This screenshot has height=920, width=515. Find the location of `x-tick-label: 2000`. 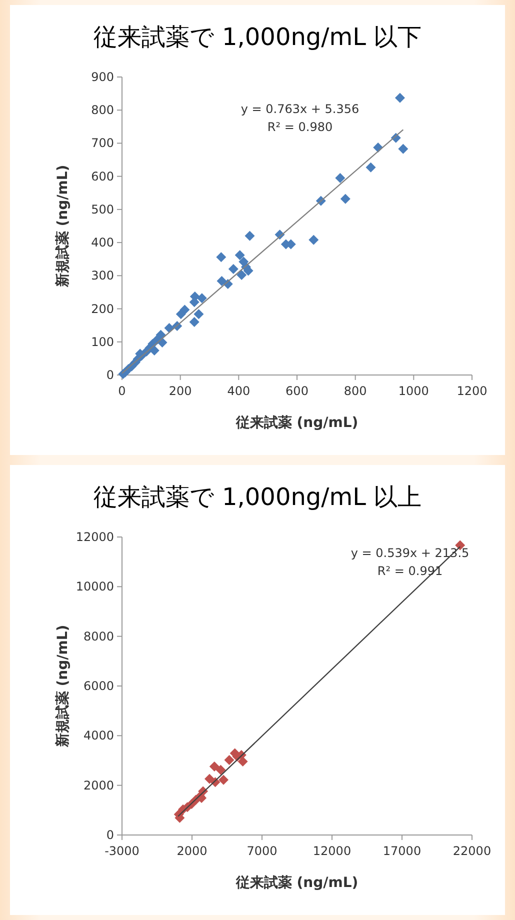

x-tick-label: 2000 is located at coordinates (192, 851).